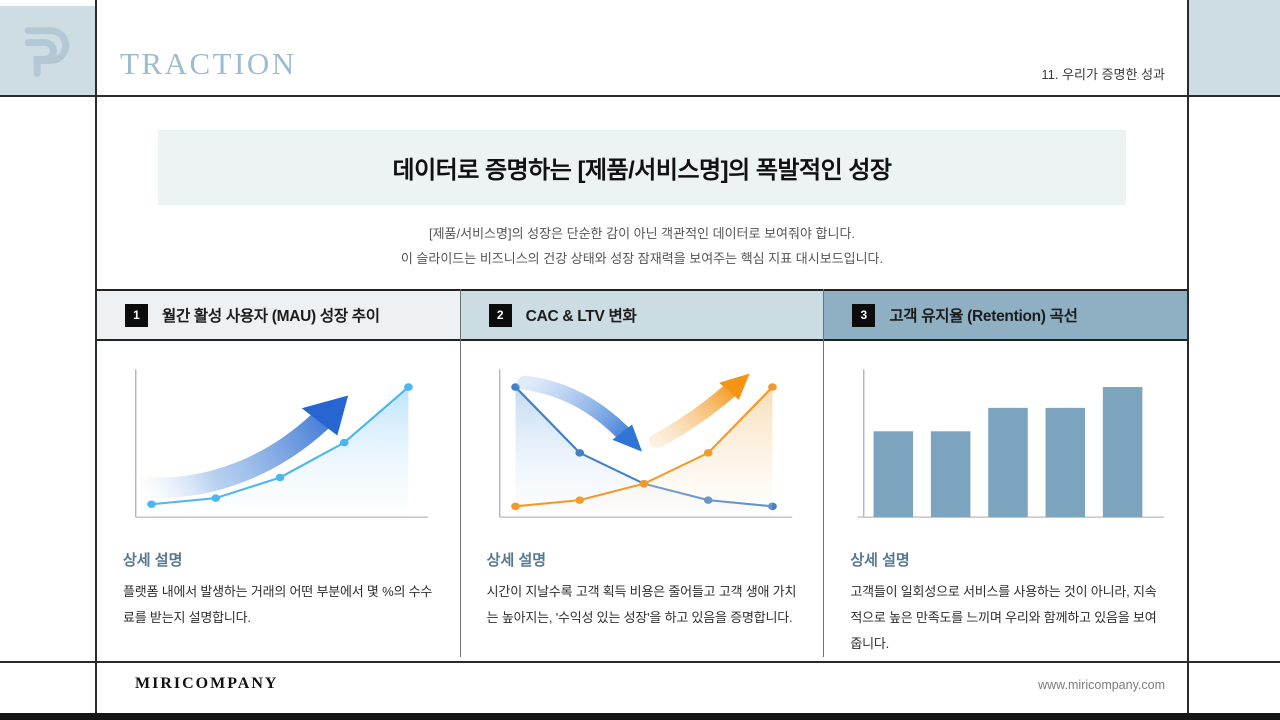 This screenshot has height=720, width=1280. I want to click on mau-growth-chart, so click(278, 444).